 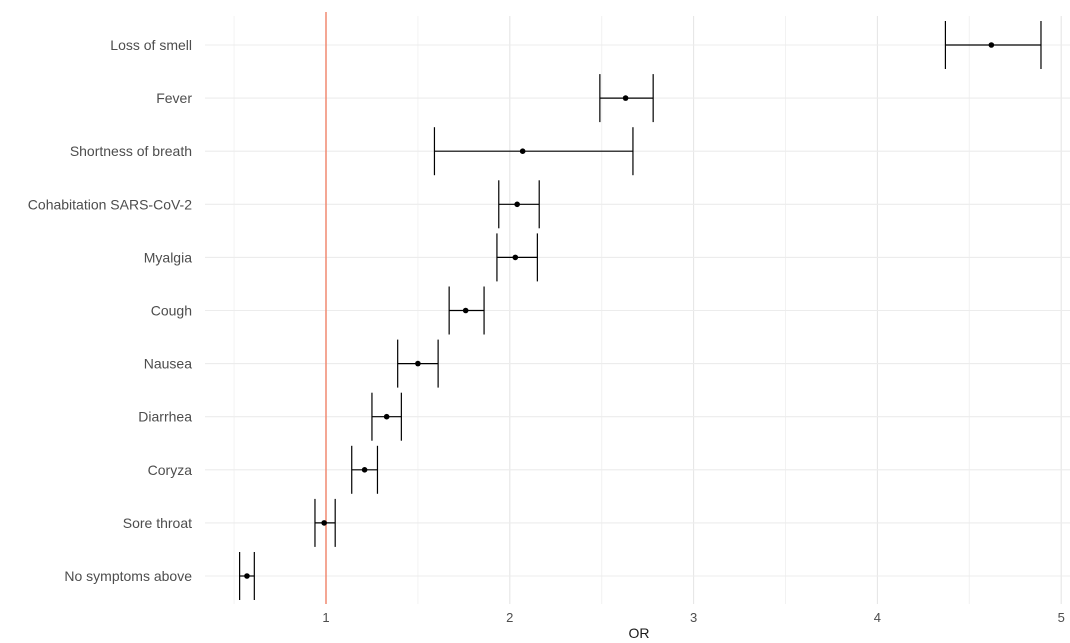 I want to click on x-tick-label: 2, so click(x=509, y=617).